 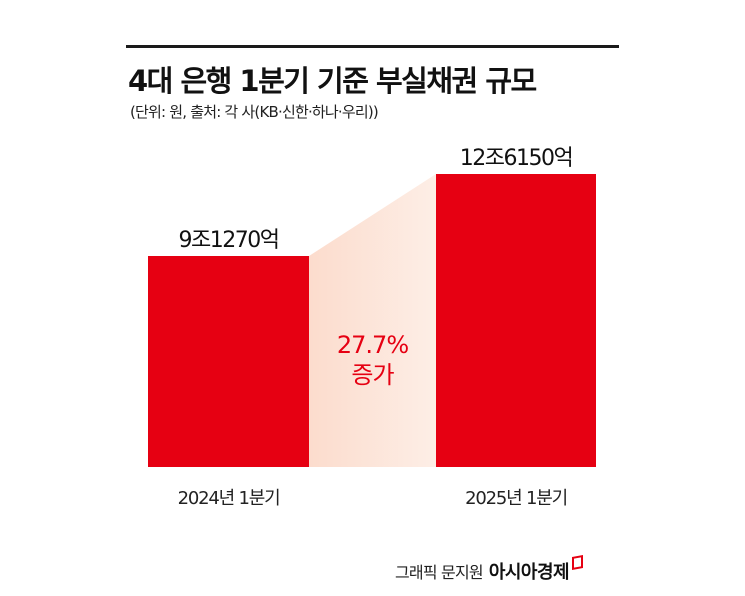 I want to click on category-label-2024: 2024년 1분기, so click(x=229, y=498).